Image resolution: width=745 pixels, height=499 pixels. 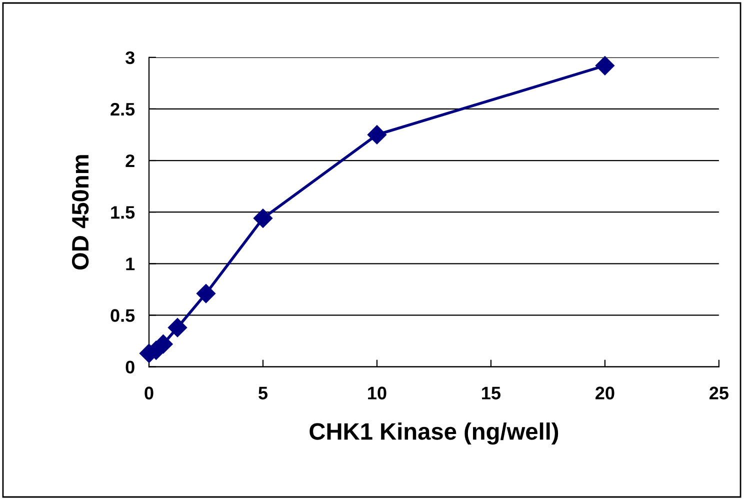 What do you see at coordinates (377, 393) in the screenshot?
I see `x-tick-label: 10` at bounding box center [377, 393].